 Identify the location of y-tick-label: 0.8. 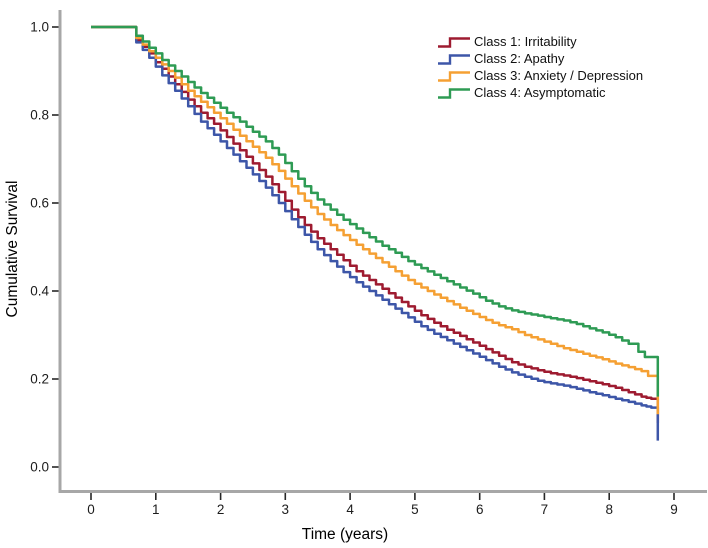
(39, 115).